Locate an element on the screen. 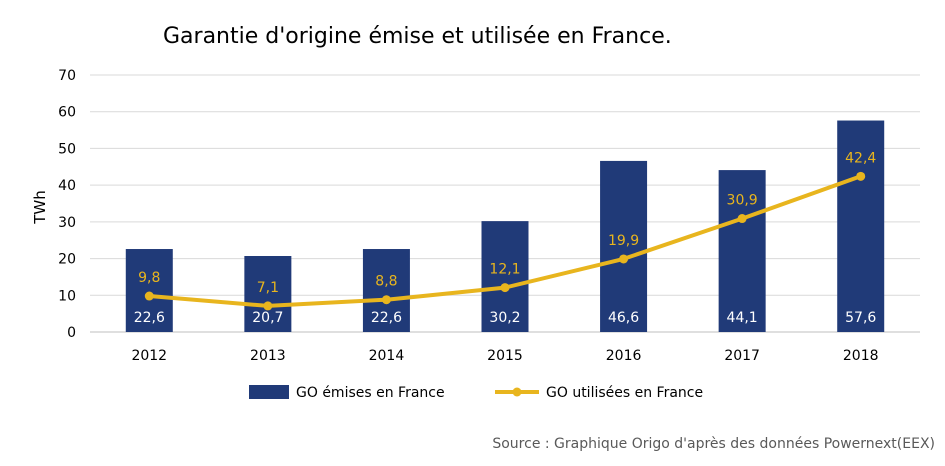 The width and height of the screenshot is (945, 466). line-value-label: 42,4 is located at coordinates (860, 158).